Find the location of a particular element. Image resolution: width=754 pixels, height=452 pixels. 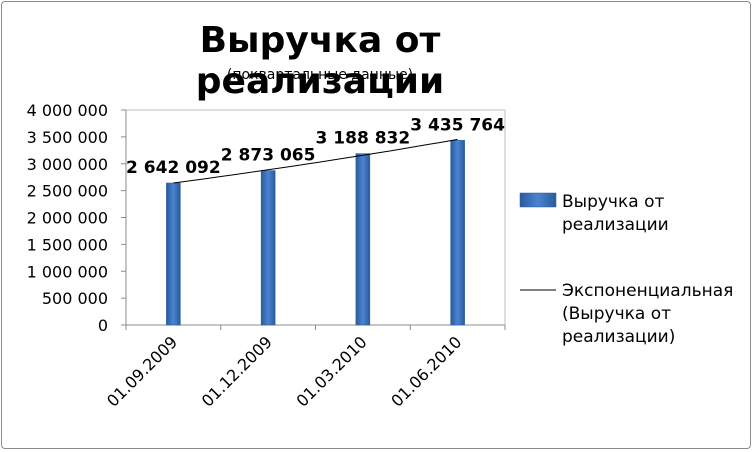

data-label: 2 642 092 is located at coordinates (173, 168).